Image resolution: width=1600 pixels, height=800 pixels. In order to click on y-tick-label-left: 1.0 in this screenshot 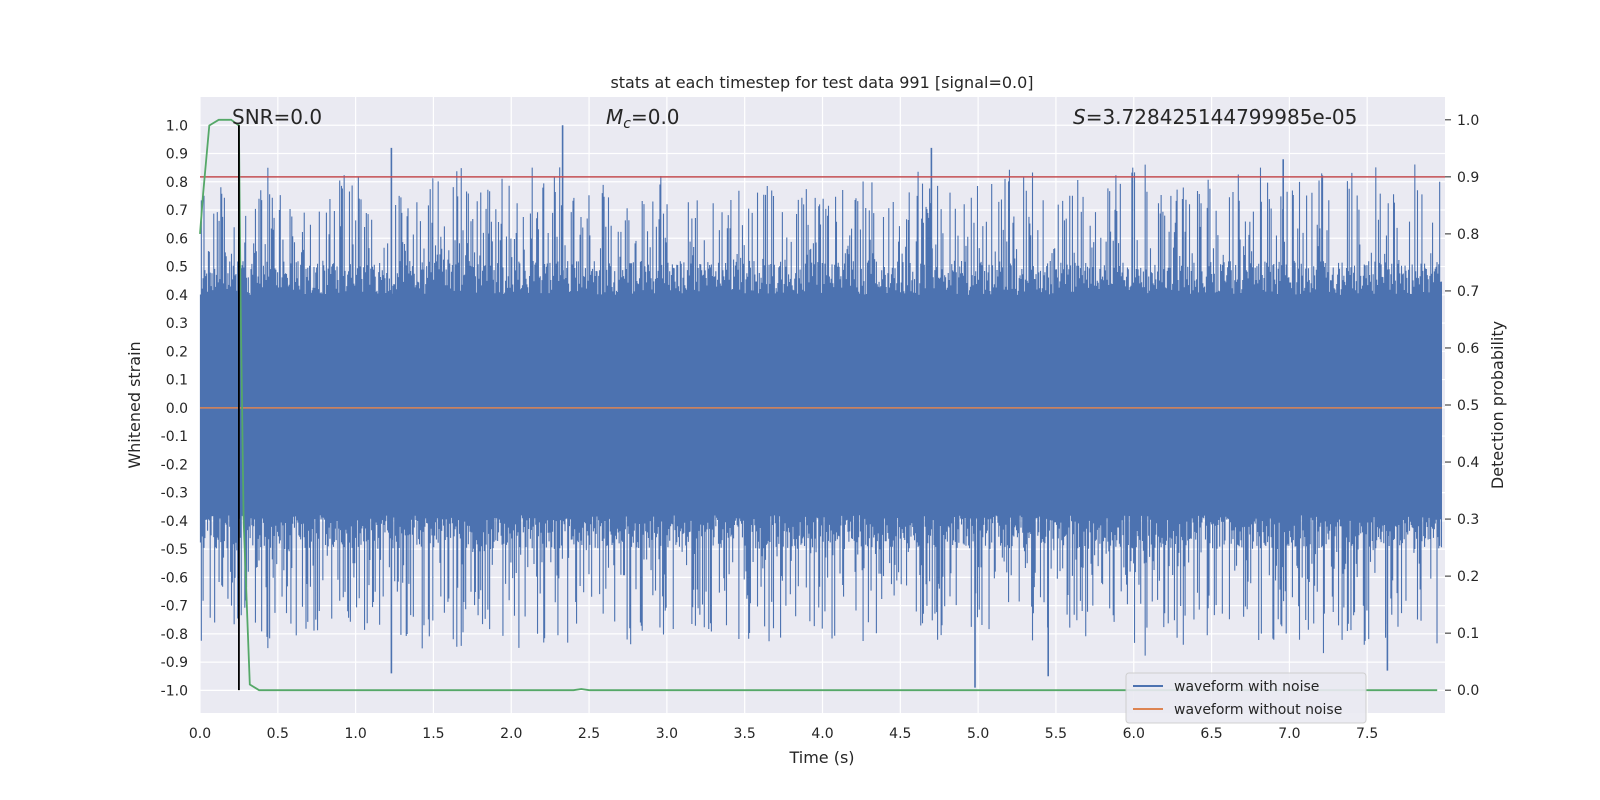, I will do `click(177, 126)`.